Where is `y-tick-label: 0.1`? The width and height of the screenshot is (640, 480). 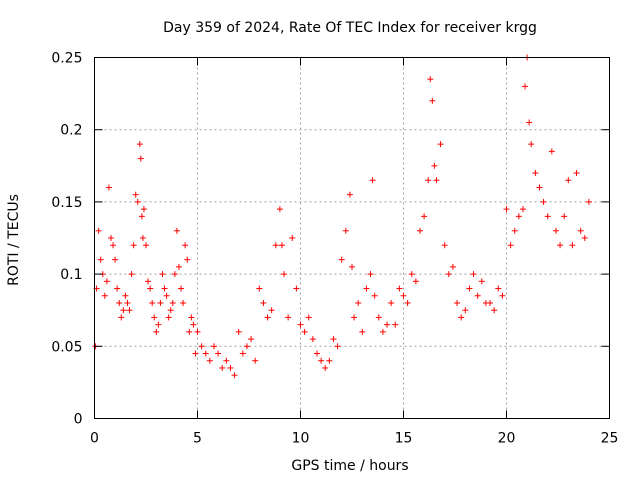 y-tick-label: 0.1 is located at coordinates (71, 275).